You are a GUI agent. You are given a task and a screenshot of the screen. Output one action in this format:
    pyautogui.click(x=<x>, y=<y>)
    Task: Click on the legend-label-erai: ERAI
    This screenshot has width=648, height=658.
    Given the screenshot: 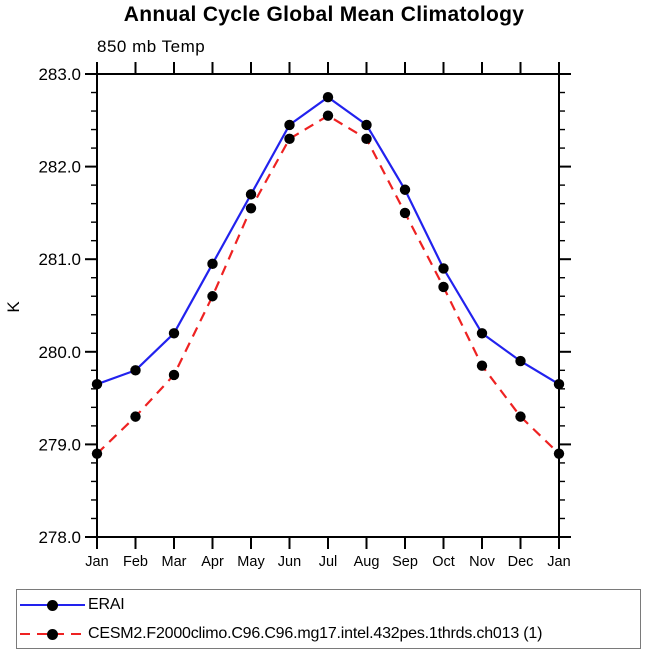 What is the action you would take?
    pyautogui.click(x=106, y=604)
    